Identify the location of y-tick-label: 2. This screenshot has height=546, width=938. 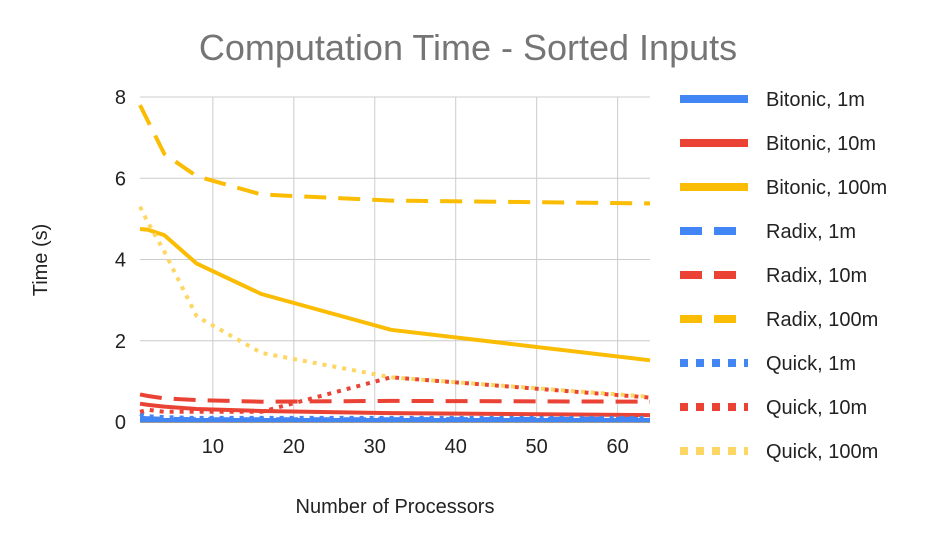
(120, 342).